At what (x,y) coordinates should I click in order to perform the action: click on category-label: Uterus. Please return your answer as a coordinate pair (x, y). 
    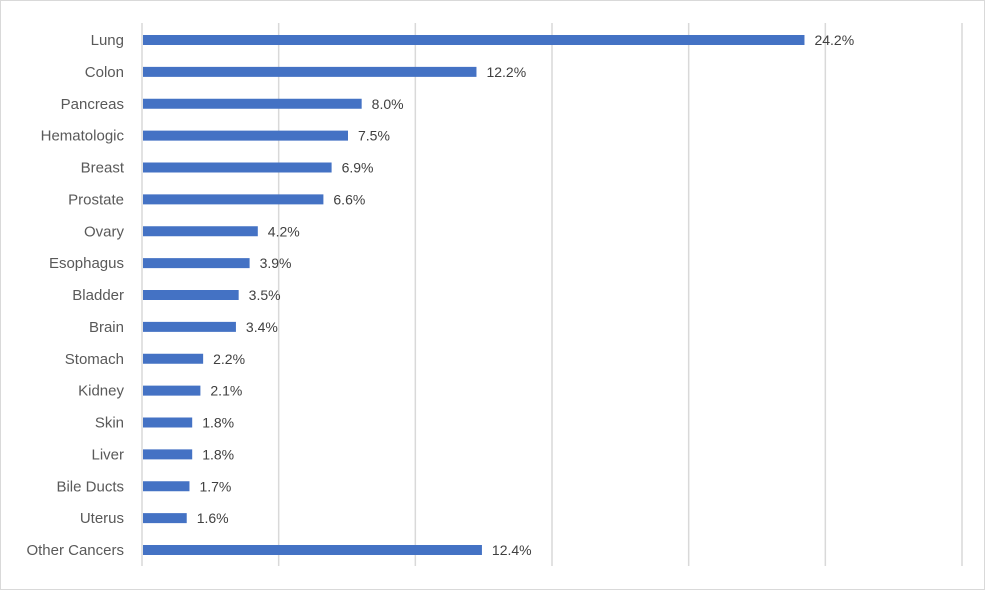
    Looking at the image, I should click on (102, 518).